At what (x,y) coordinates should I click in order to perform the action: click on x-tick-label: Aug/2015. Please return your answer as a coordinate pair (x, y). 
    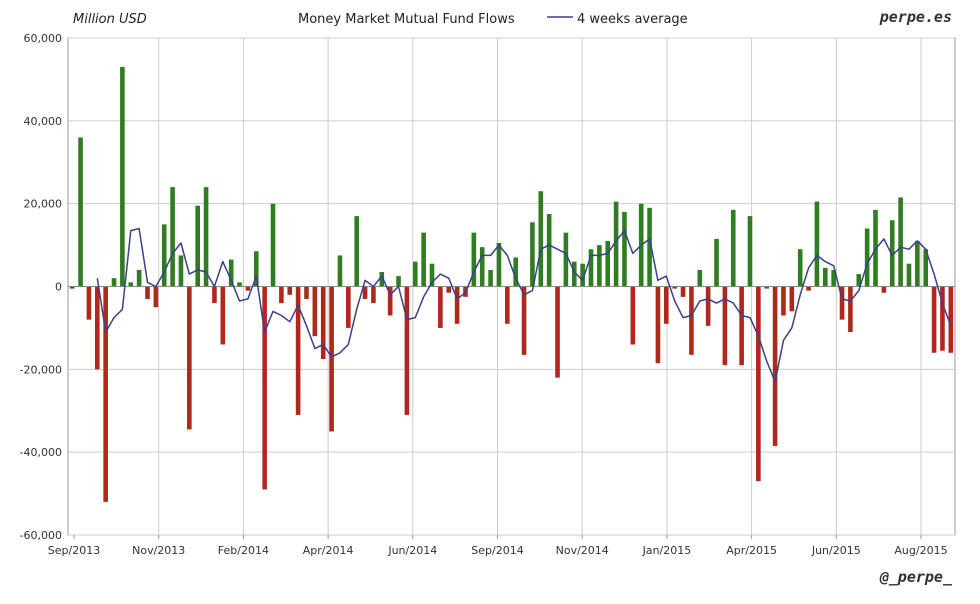
    Looking at the image, I should click on (920, 550).